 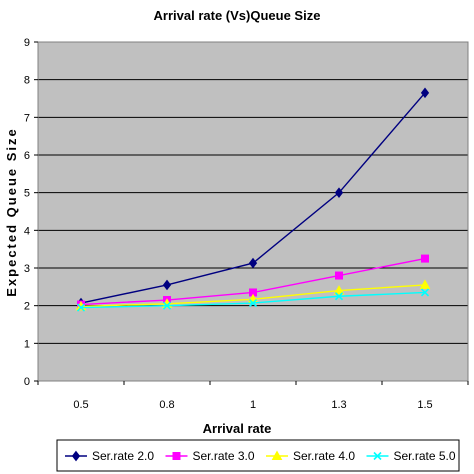 What do you see at coordinates (27, 344) in the screenshot?
I see `y-tick-label: 1` at bounding box center [27, 344].